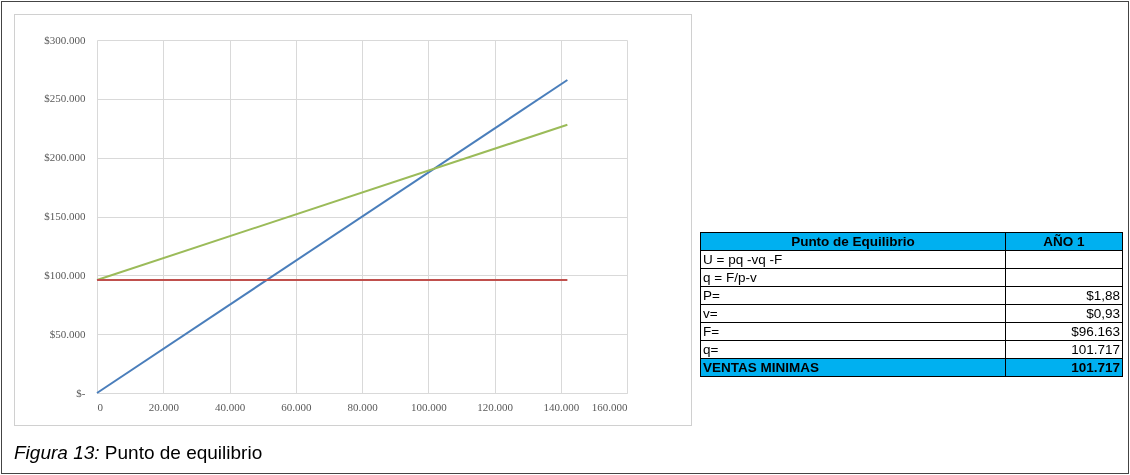  Describe the element at coordinates (230, 406) in the screenshot. I see `x-tick-label: 40.000` at that location.